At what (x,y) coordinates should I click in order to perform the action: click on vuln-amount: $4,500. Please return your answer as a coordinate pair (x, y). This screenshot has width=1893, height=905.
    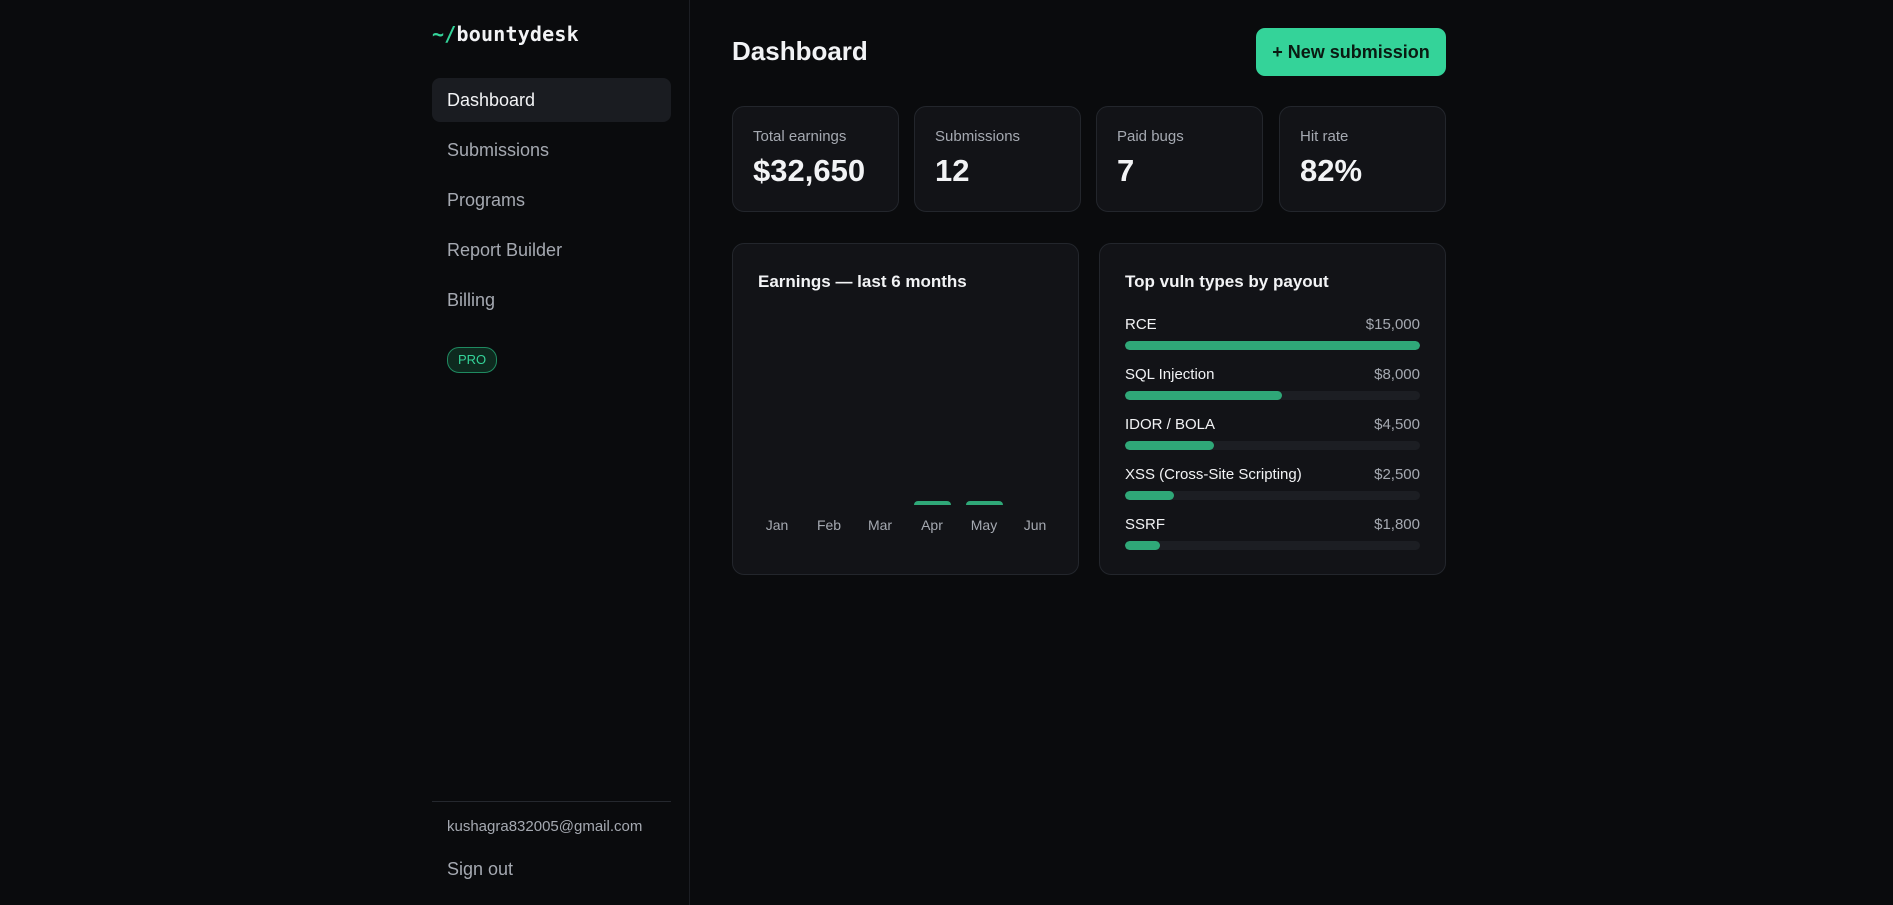
    Looking at the image, I should click on (1397, 424).